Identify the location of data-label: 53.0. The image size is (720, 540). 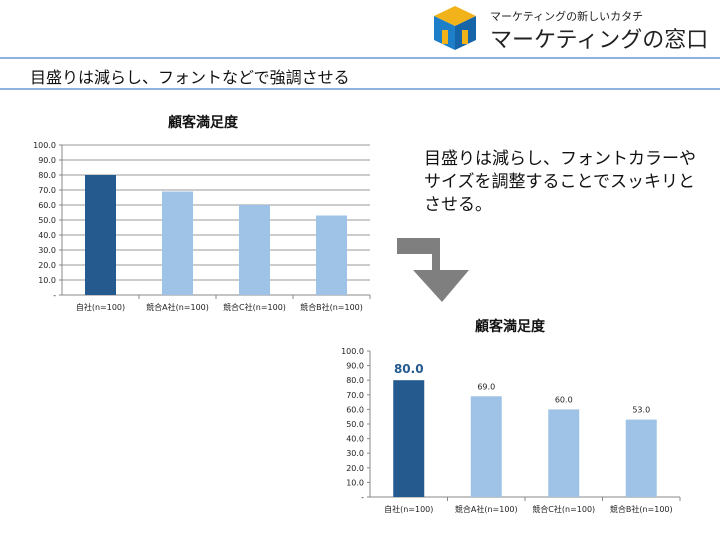
(641, 410).